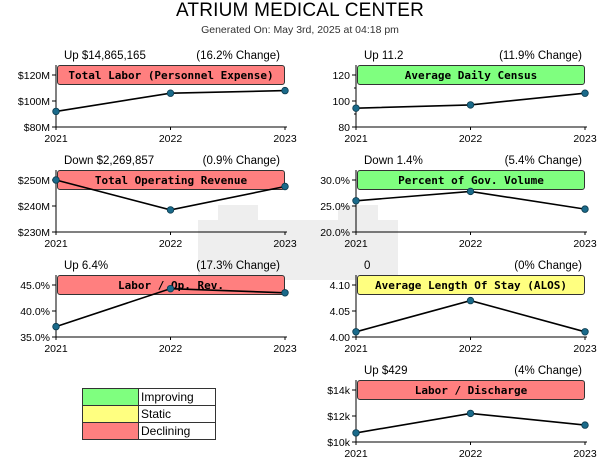  Describe the element at coordinates (157, 105) in the screenshot. I see `line-chart: $80M $100M $120M 2021 2022 2023` at that location.